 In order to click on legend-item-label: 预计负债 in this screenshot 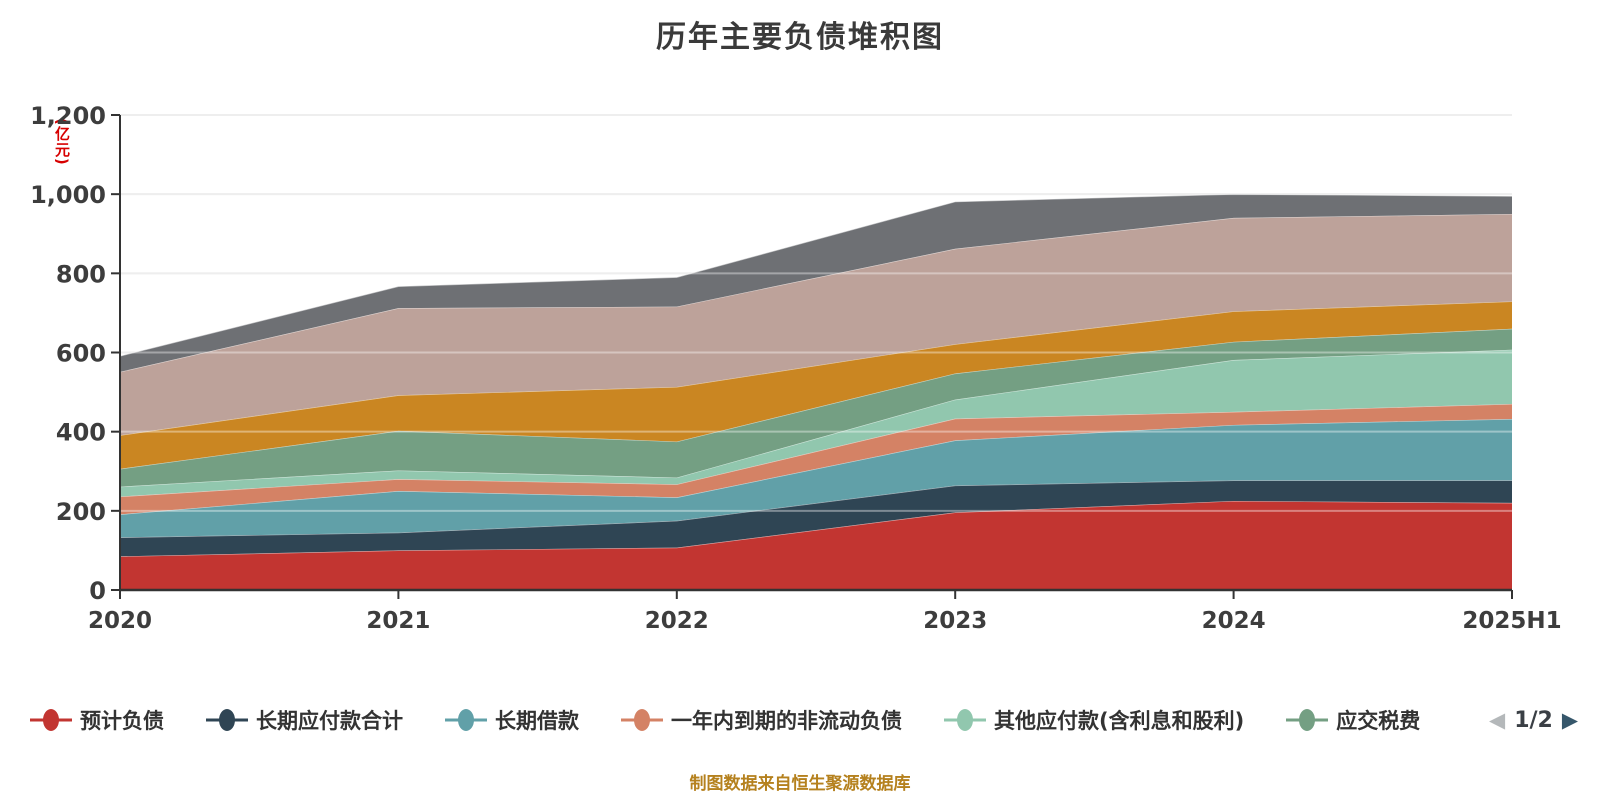, I will do `click(122, 721)`.